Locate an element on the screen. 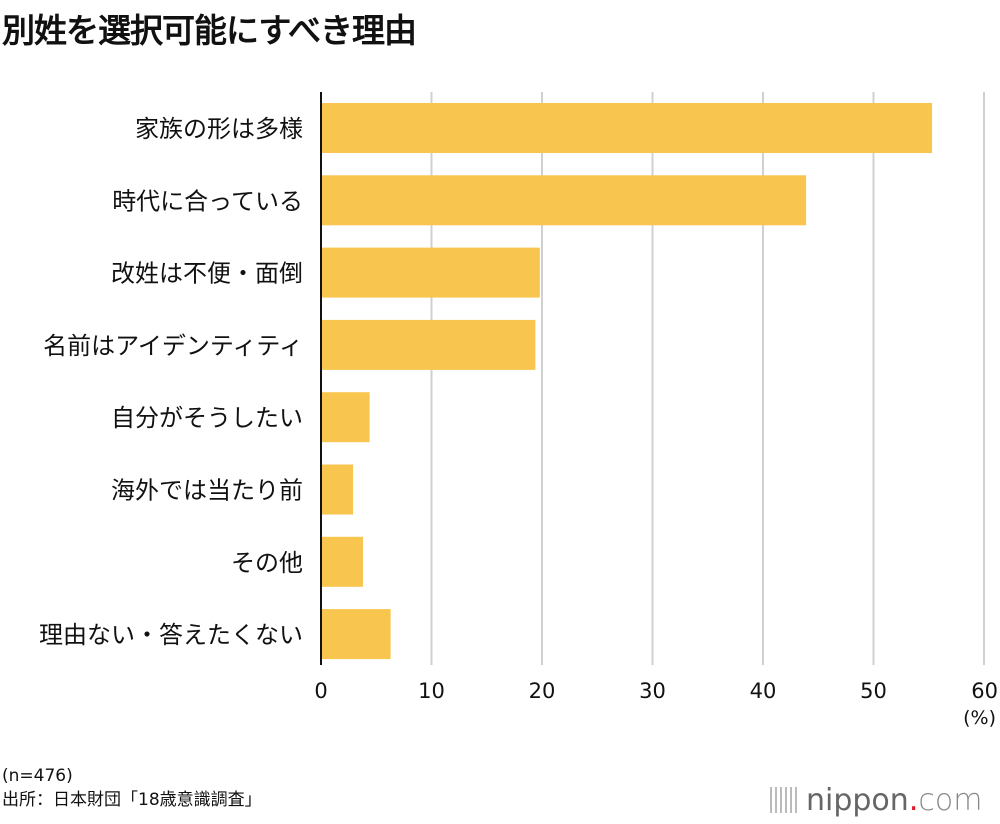 Image resolution: width=1000 pixels, height=824 pixels. x-tick-label: 20 is located at coordinates (542, 691).